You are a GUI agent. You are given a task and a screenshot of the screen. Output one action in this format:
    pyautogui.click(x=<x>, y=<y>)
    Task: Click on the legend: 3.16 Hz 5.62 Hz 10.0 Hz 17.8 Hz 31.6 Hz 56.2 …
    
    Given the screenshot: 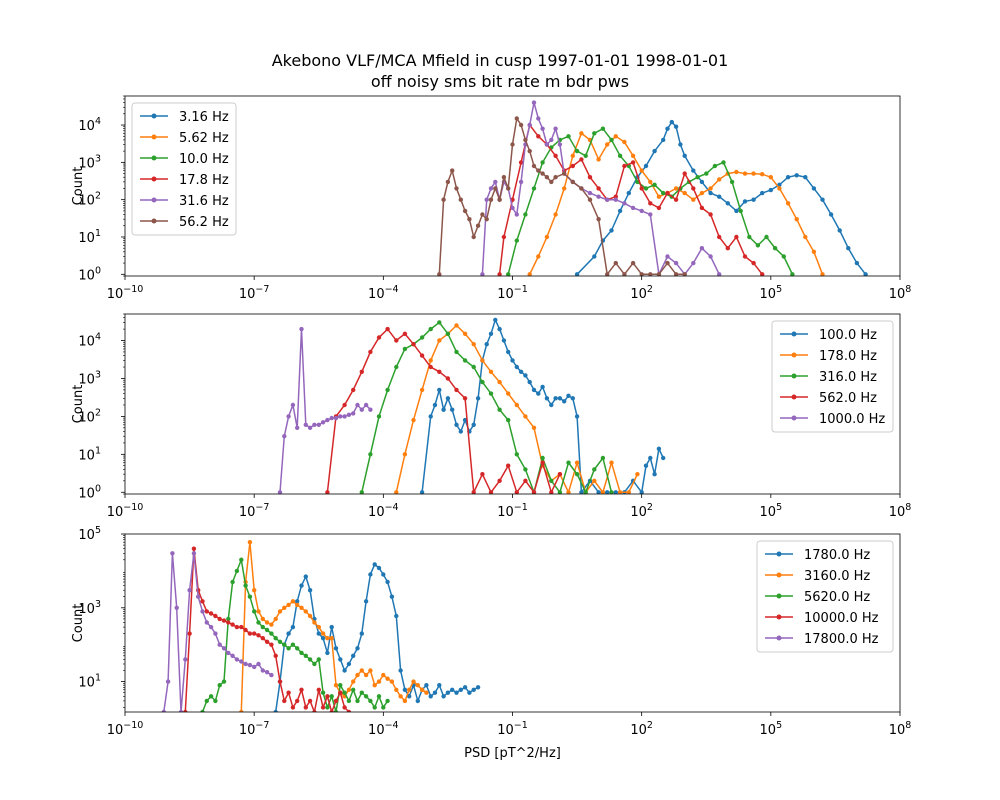 What is the action you would take?
    pyautogui.click(x=184, y=169)
    